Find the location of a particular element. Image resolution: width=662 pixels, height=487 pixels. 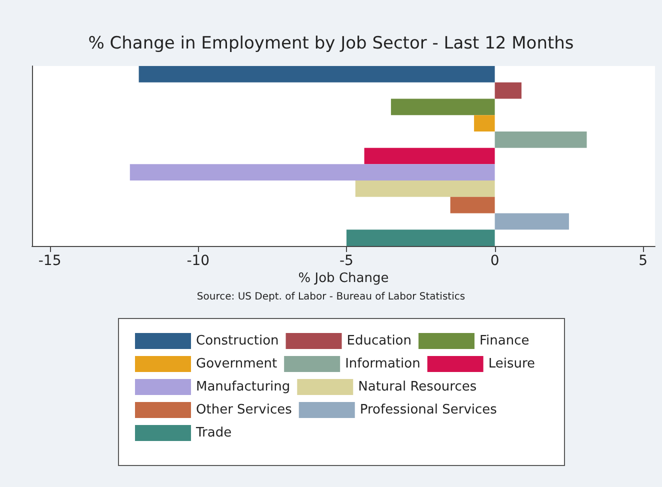

legend-label: Finance is located at coordinates (504, 341).